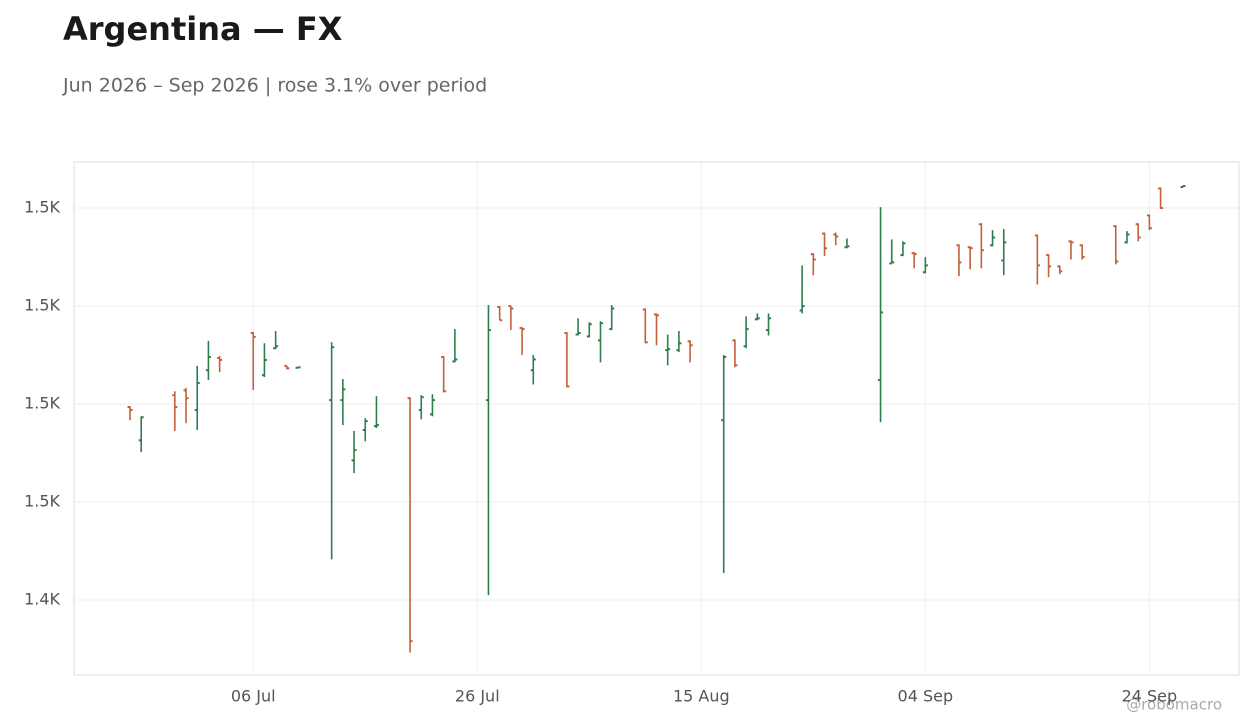 This screenshot has height=728, width=1260. Describe the element at coordinates (42, 599) in the screenshot. I see `y-tick-label: 1.4K` at that location.